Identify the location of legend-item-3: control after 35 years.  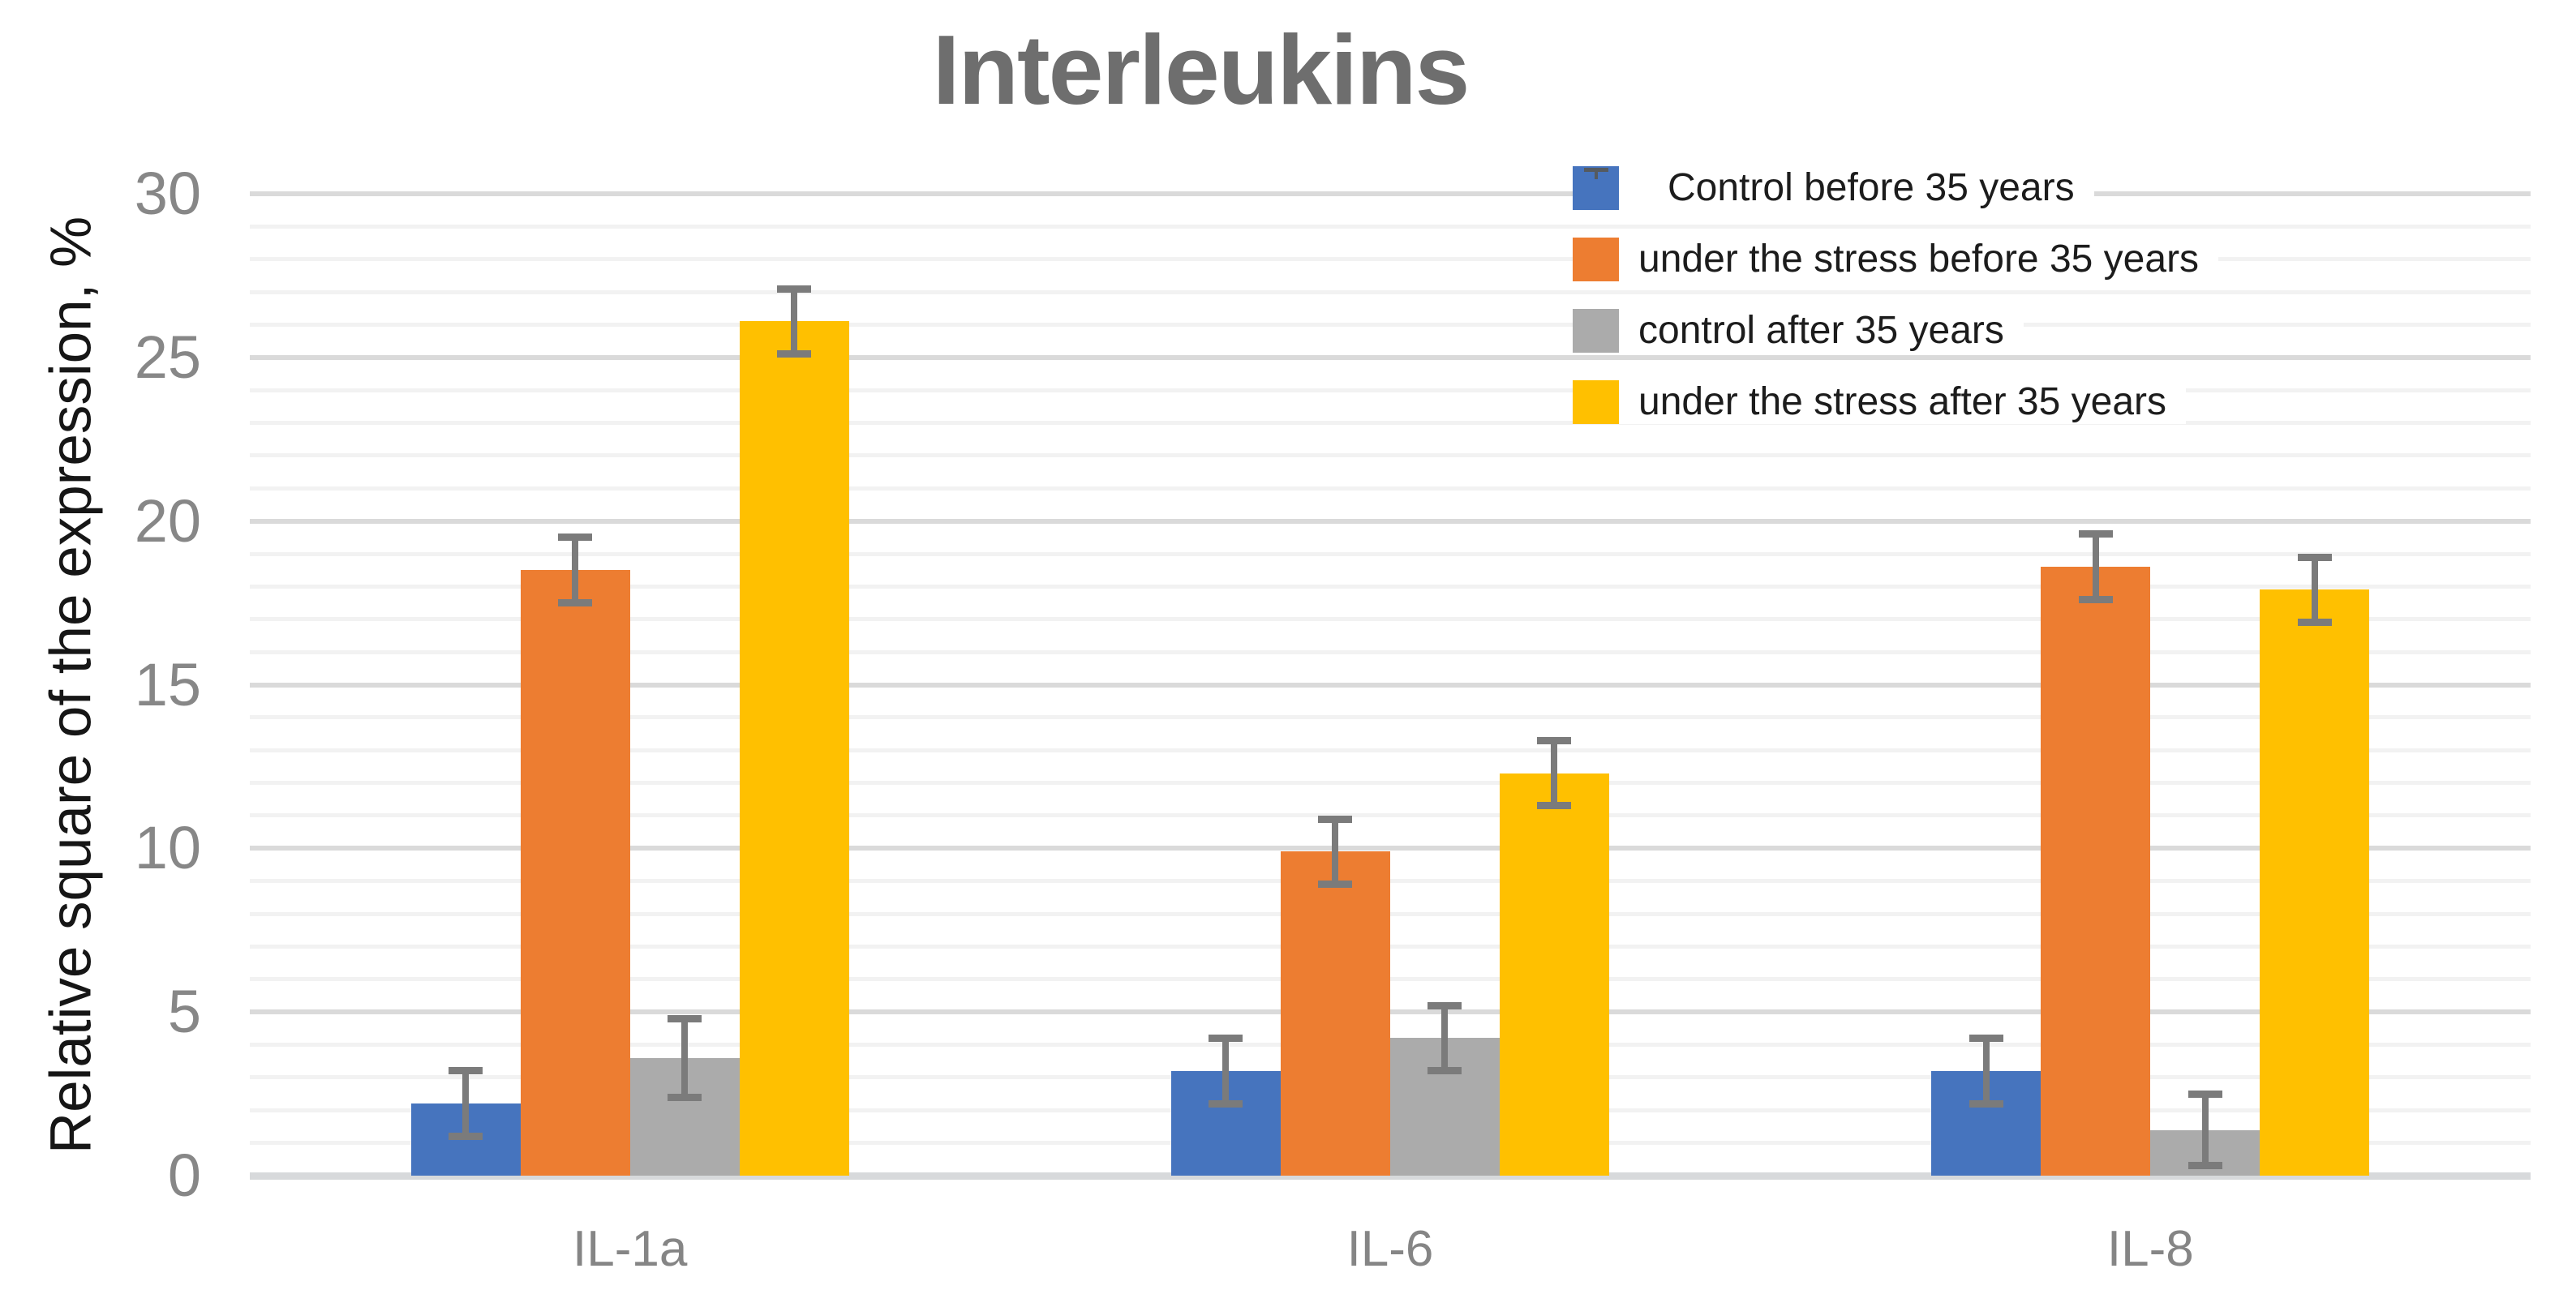
(1798, 331).